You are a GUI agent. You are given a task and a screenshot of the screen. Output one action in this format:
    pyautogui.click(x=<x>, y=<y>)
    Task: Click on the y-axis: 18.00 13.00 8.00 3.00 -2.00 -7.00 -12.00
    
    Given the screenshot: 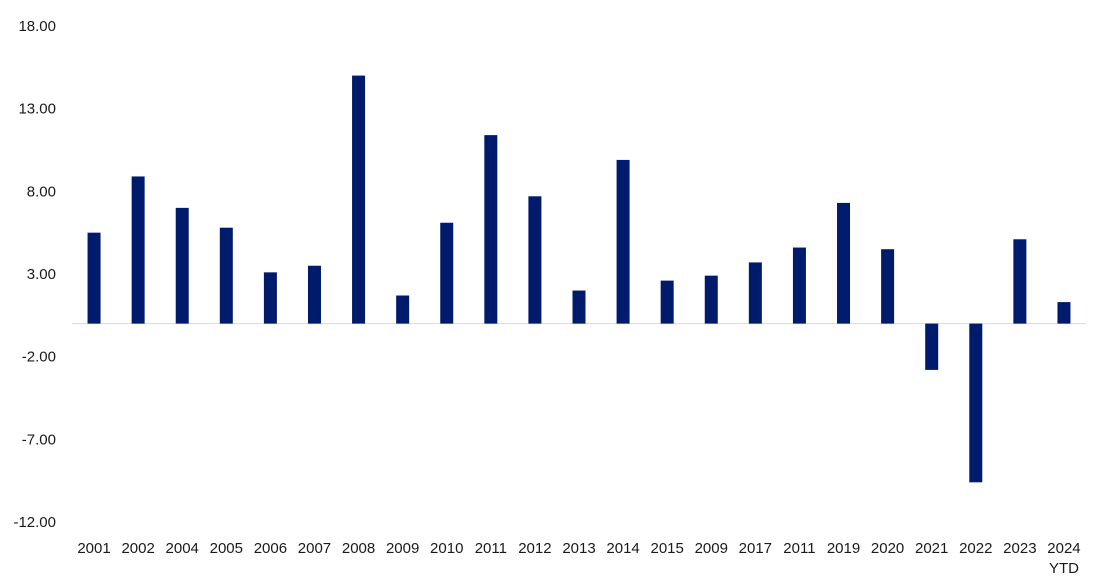 What is the action you would take?
    pyautogui.click(x=34, y=274)
    